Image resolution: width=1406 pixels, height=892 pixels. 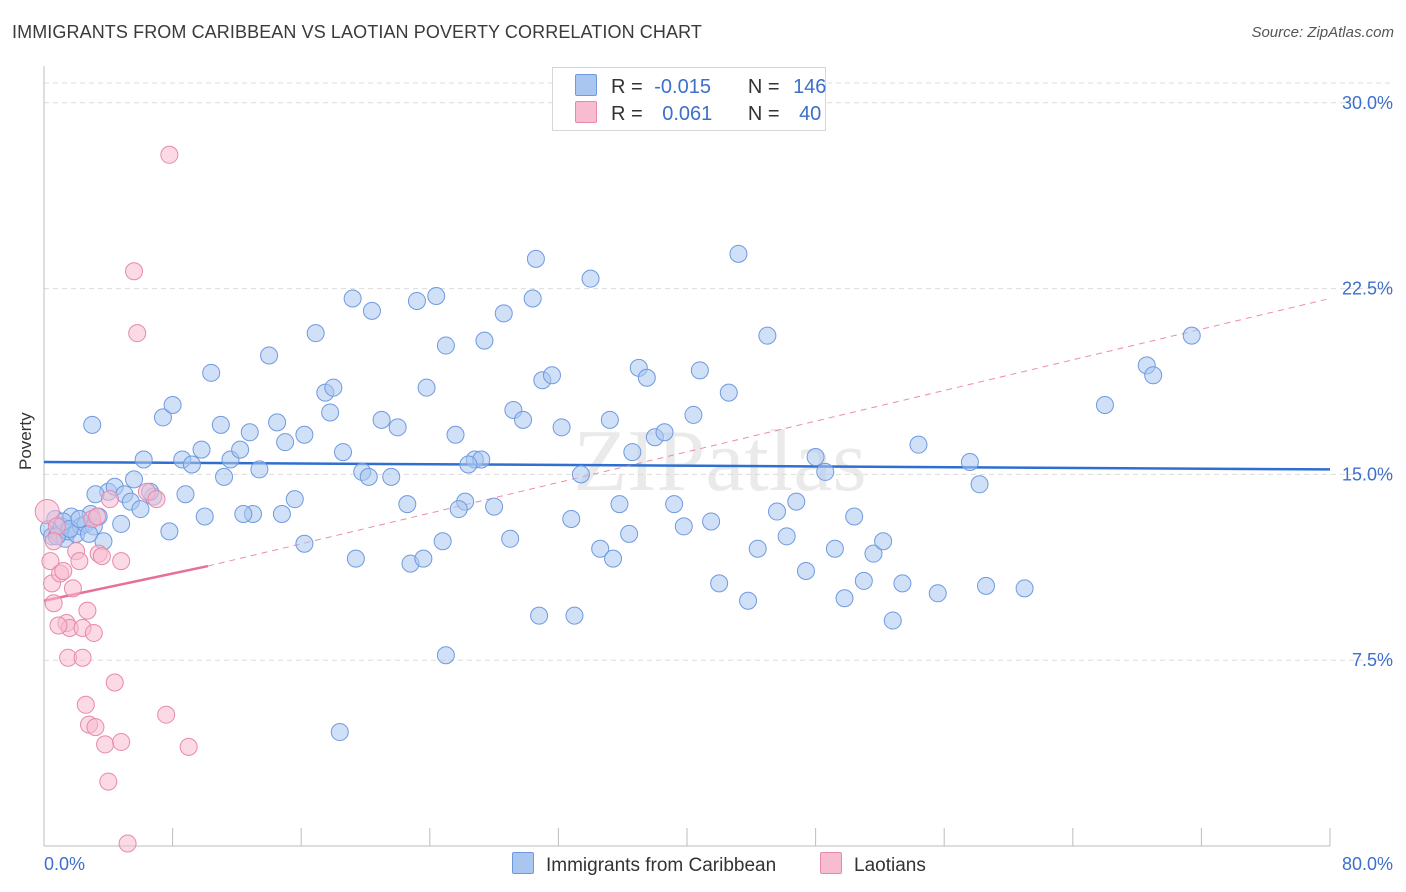 What do you see at coordinates (890, 865) in the screenshot?
I see `legend-label-laotians: Laotians` at bounding box center [890, 865].